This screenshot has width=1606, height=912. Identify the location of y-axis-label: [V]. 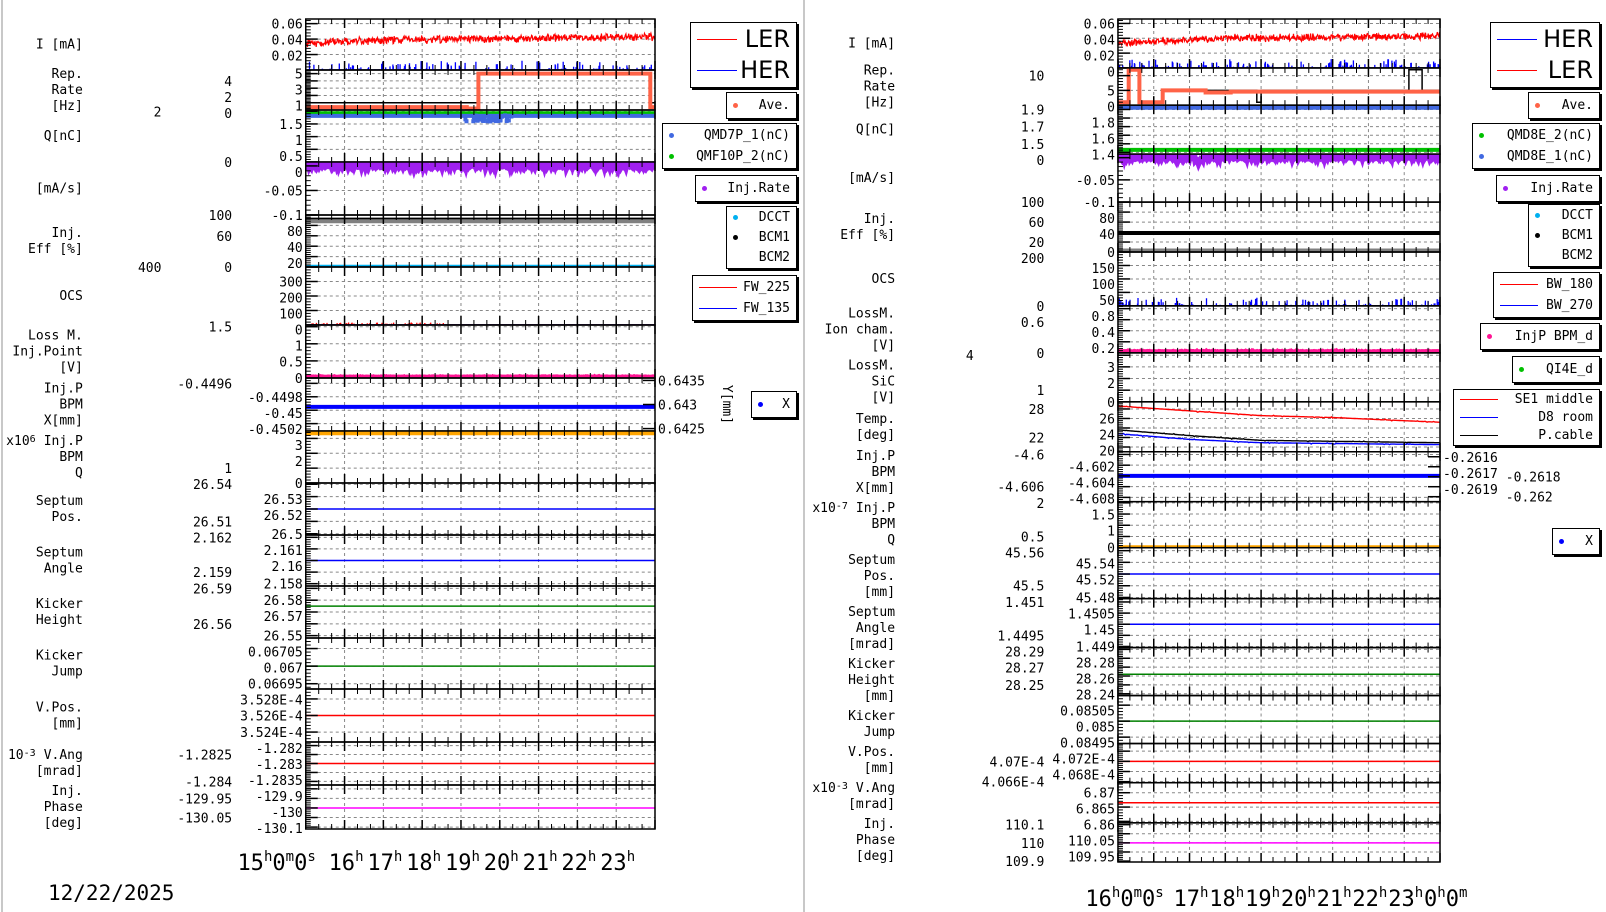
(883, 345).